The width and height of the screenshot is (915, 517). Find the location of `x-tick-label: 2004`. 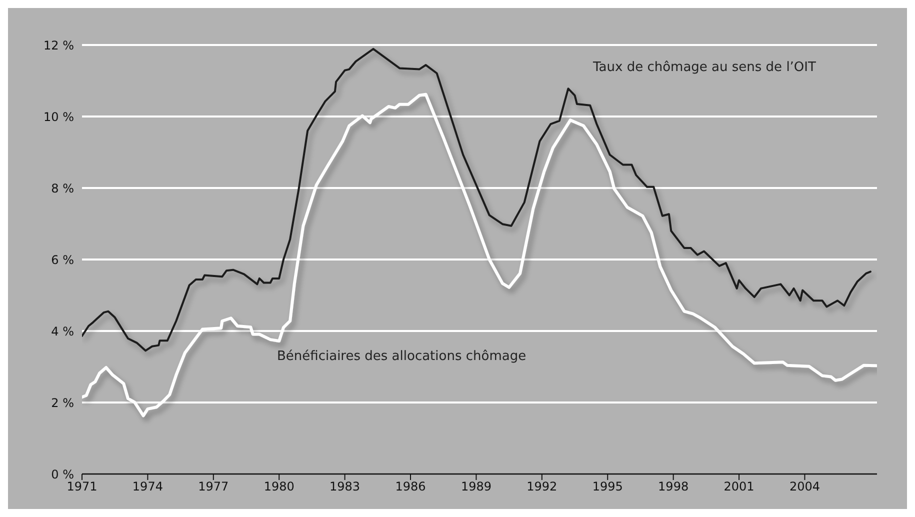

x-tick-label: 2004 is located at coordinates (804, 487).